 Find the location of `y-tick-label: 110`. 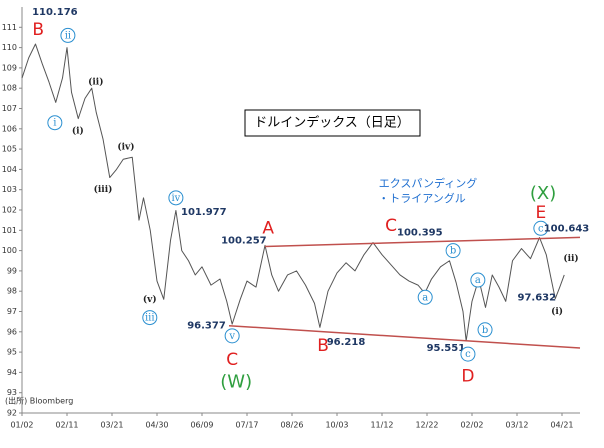

y-tick-label: 110 is located at coordinates (9, 47).